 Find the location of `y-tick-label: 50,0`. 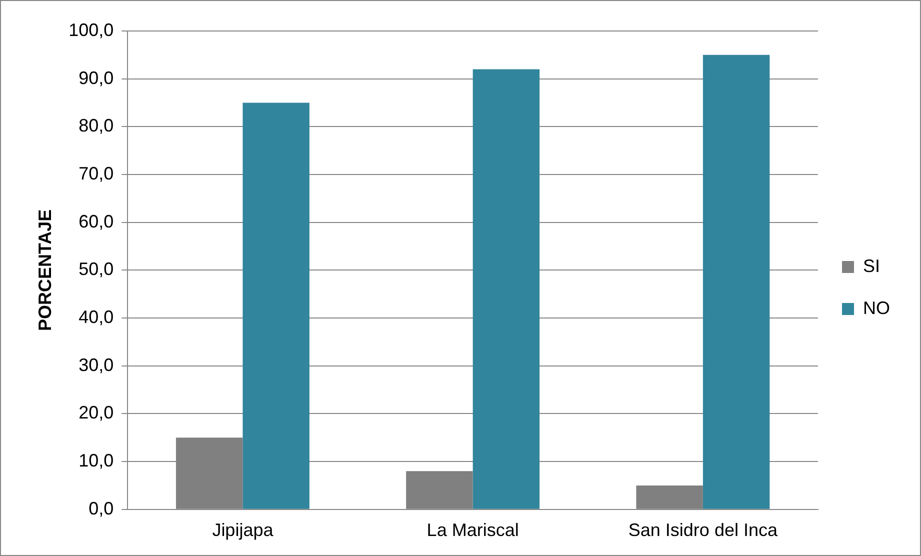

y-tick-label: 50,0 is located at coordinates (96, 269).